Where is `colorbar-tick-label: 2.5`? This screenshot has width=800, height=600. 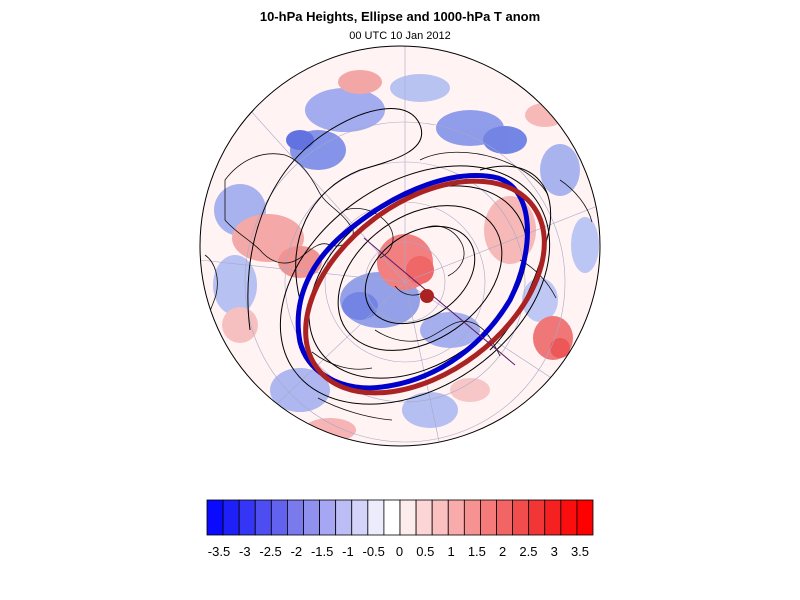 colorbar-tick-label: 2.5 is located at coordinates (528, 551).